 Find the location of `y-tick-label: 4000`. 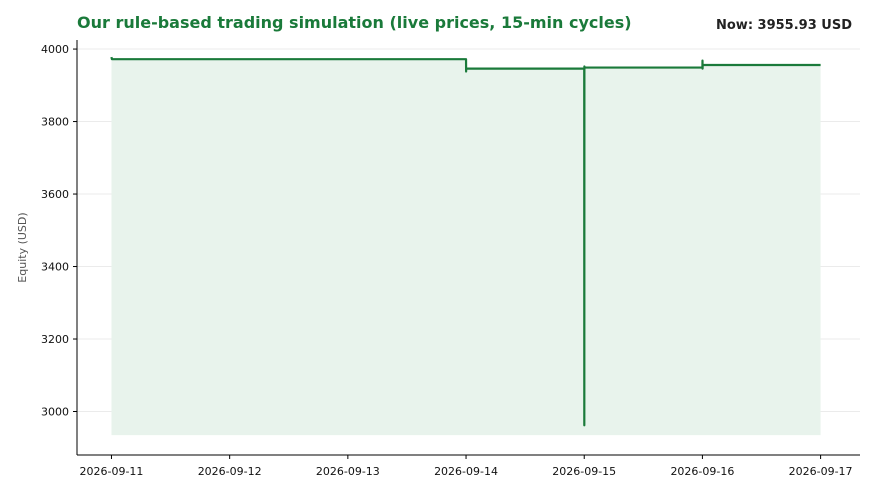

y-tick-label: 4000 is located at coordinates (55, 49).